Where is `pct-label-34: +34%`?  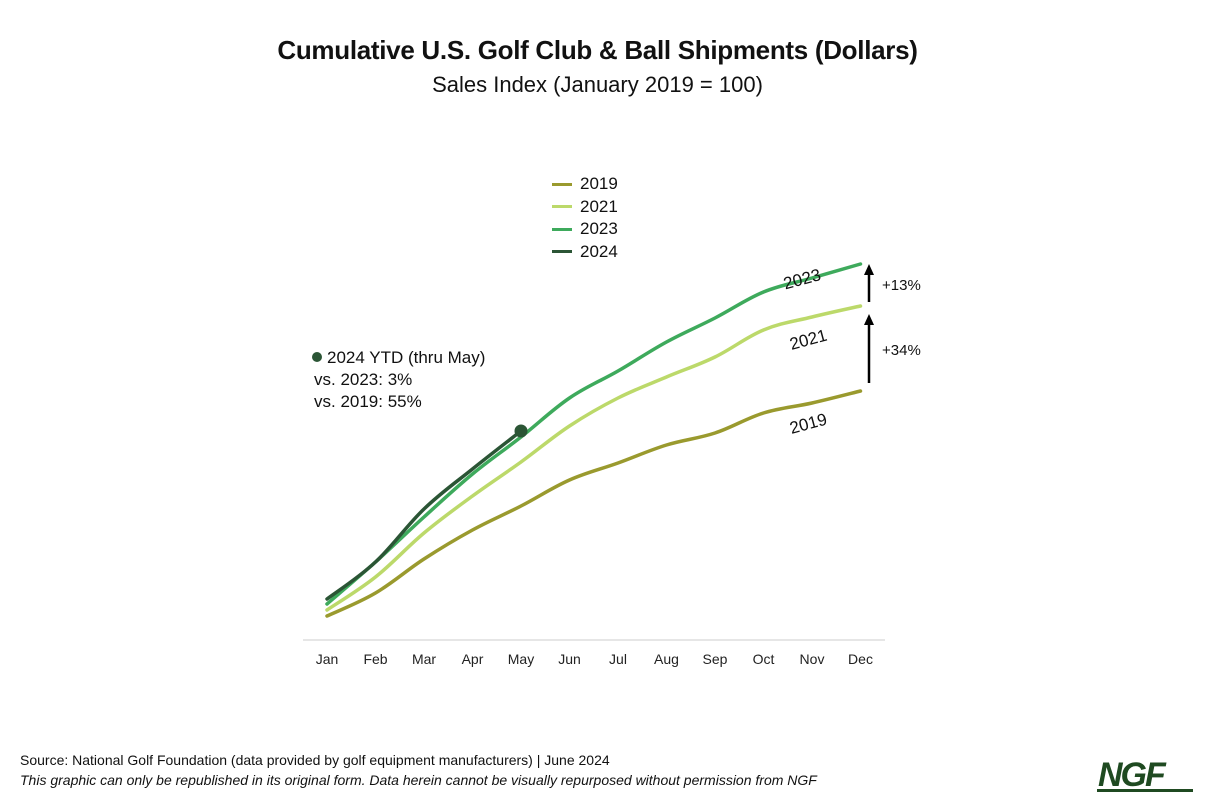 pct-label-34: +34% is located at coordinates (901, 350).